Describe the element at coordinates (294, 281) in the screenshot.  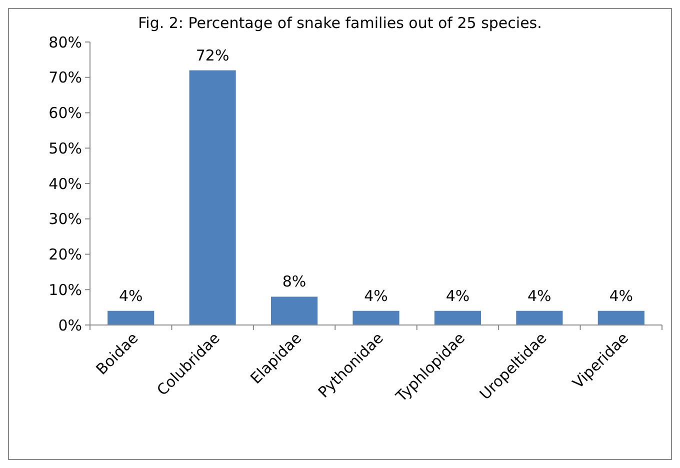
I see `data-label: 8%` at that location.